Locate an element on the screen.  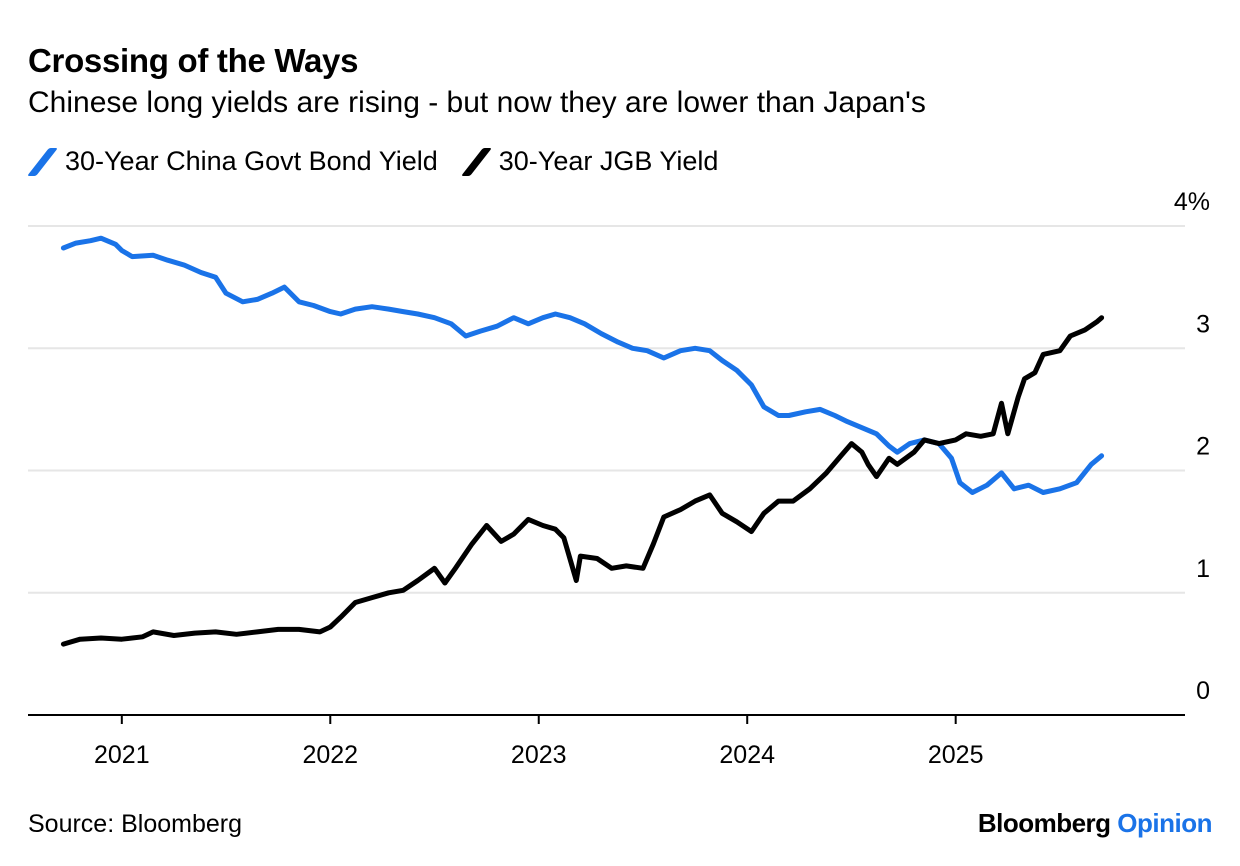
source-note: Source: Bloomberg is located at coordinates (135, 824).